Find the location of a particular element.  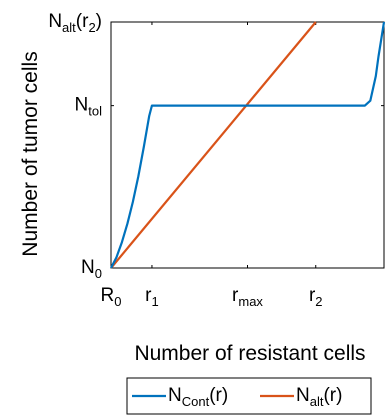

y-axis-title: Number of tumor cells is located at coordinates (30, 153).